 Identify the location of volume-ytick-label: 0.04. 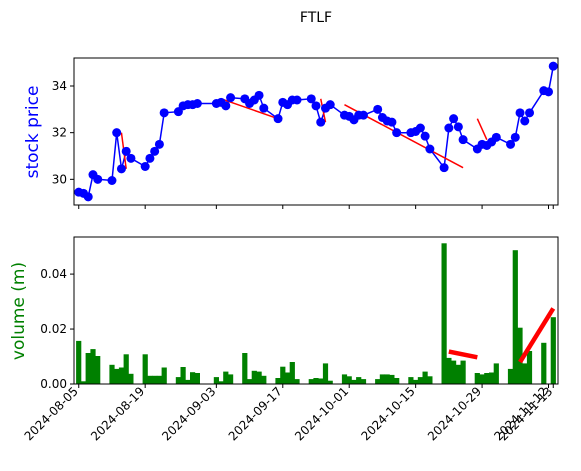
(53, 274).